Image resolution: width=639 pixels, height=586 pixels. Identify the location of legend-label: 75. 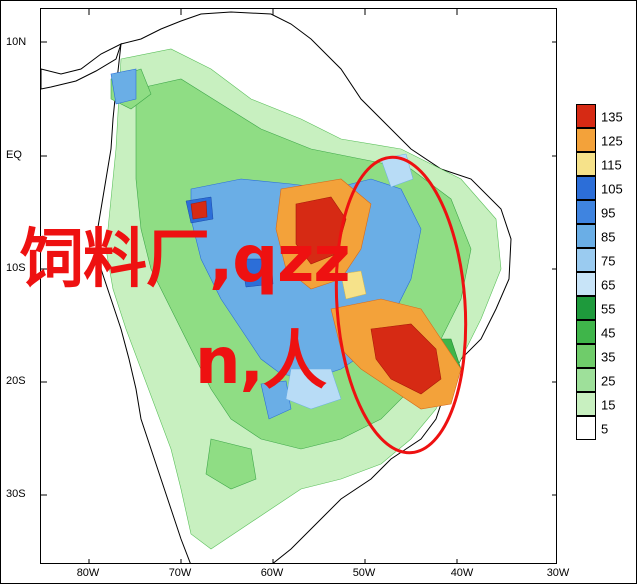
(608, 261).